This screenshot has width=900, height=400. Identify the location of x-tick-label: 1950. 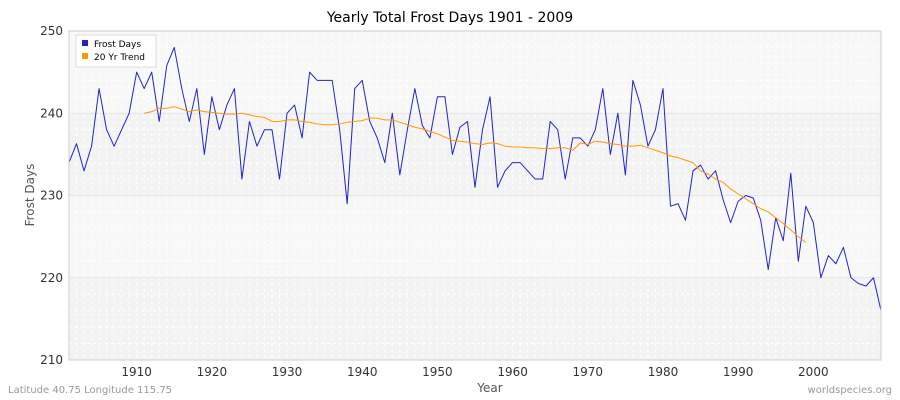
(437, 372).